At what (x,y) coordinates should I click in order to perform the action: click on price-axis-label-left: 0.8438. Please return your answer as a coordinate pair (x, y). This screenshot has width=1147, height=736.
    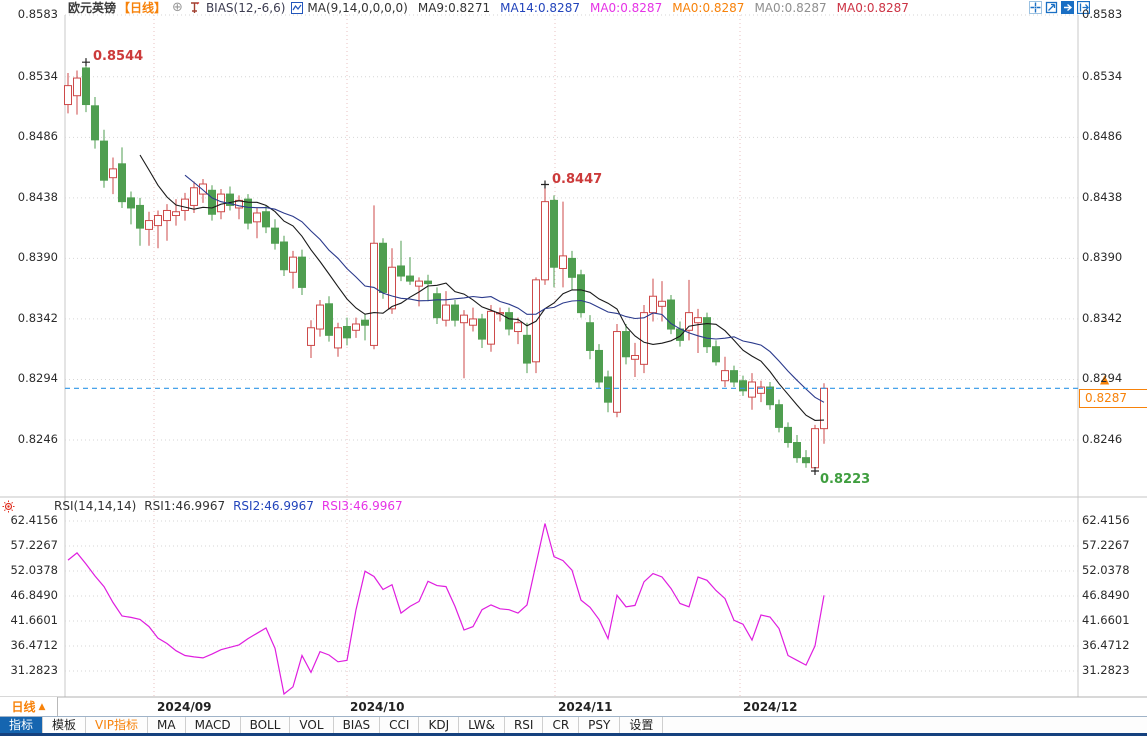
    Looking at the image, I should click on (37, 196).